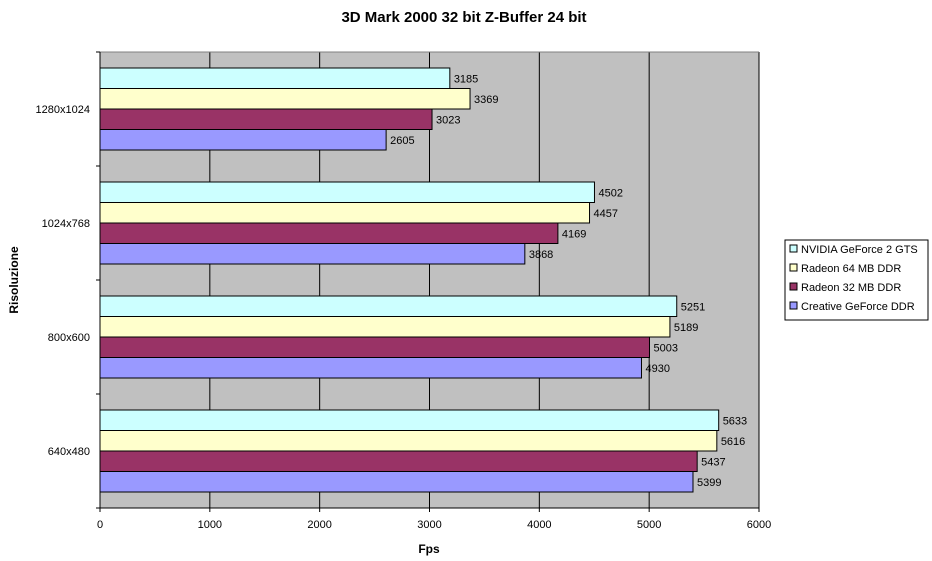 This screenshot has width=932, height=561. What do you see at coordinates (713, 462) in the screenshot?
I see `data-label: 5437` at bounding box center [713, 462].